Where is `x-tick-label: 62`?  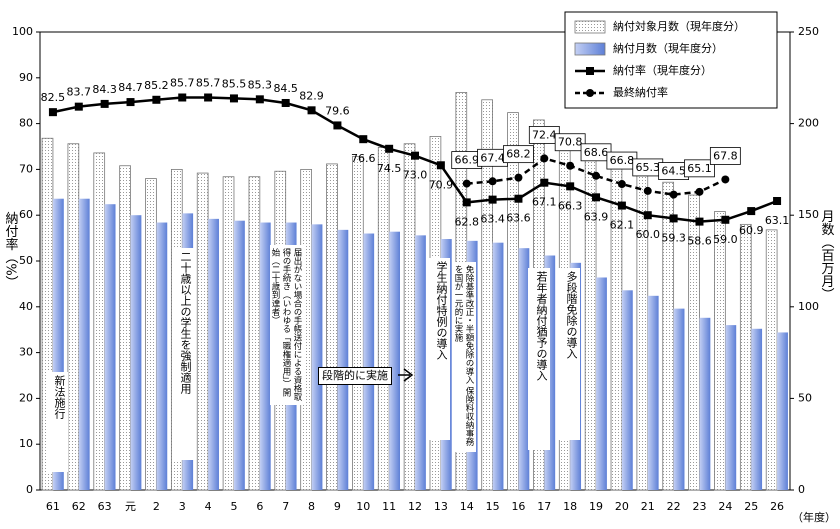
x-tick-label: 62 is located at coordinates (79, 506).